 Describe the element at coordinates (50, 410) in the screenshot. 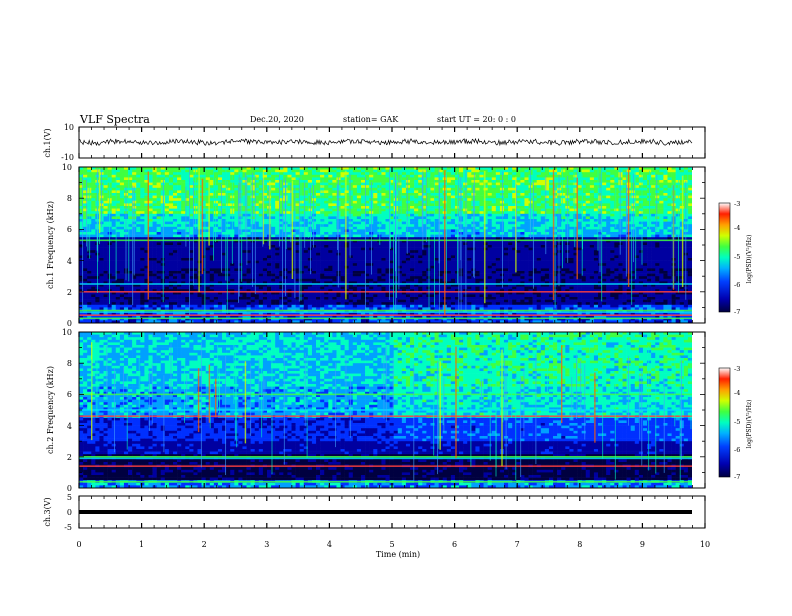

I see `ch2-frequency-ylabel: ch.2 Frequency (kHz)` at that location.